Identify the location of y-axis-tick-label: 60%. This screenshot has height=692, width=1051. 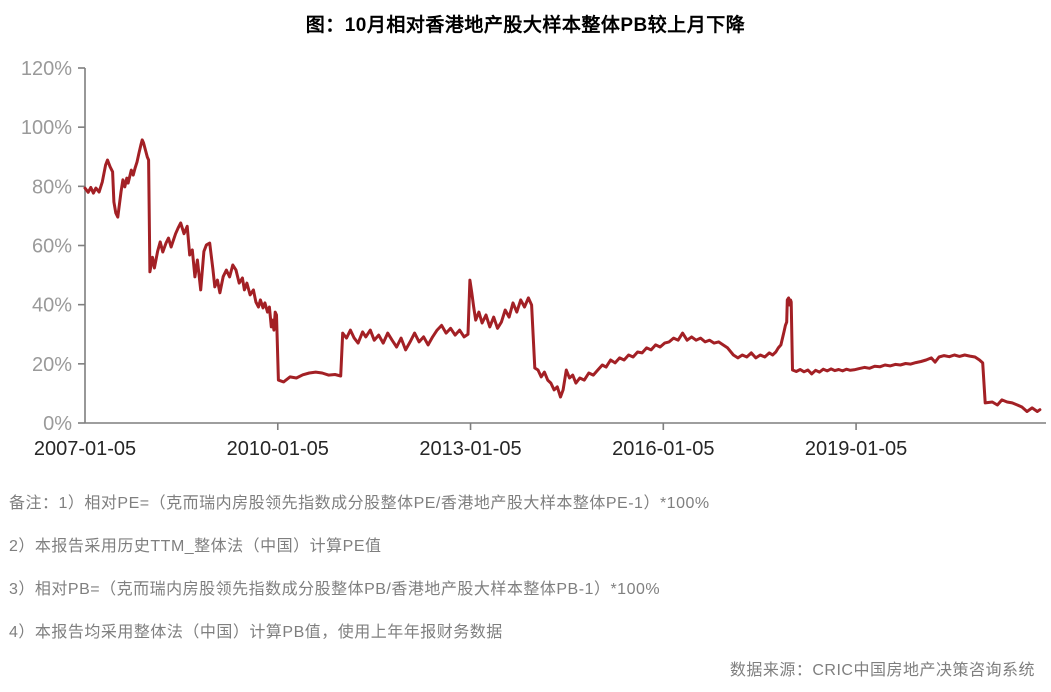
(52, 247).